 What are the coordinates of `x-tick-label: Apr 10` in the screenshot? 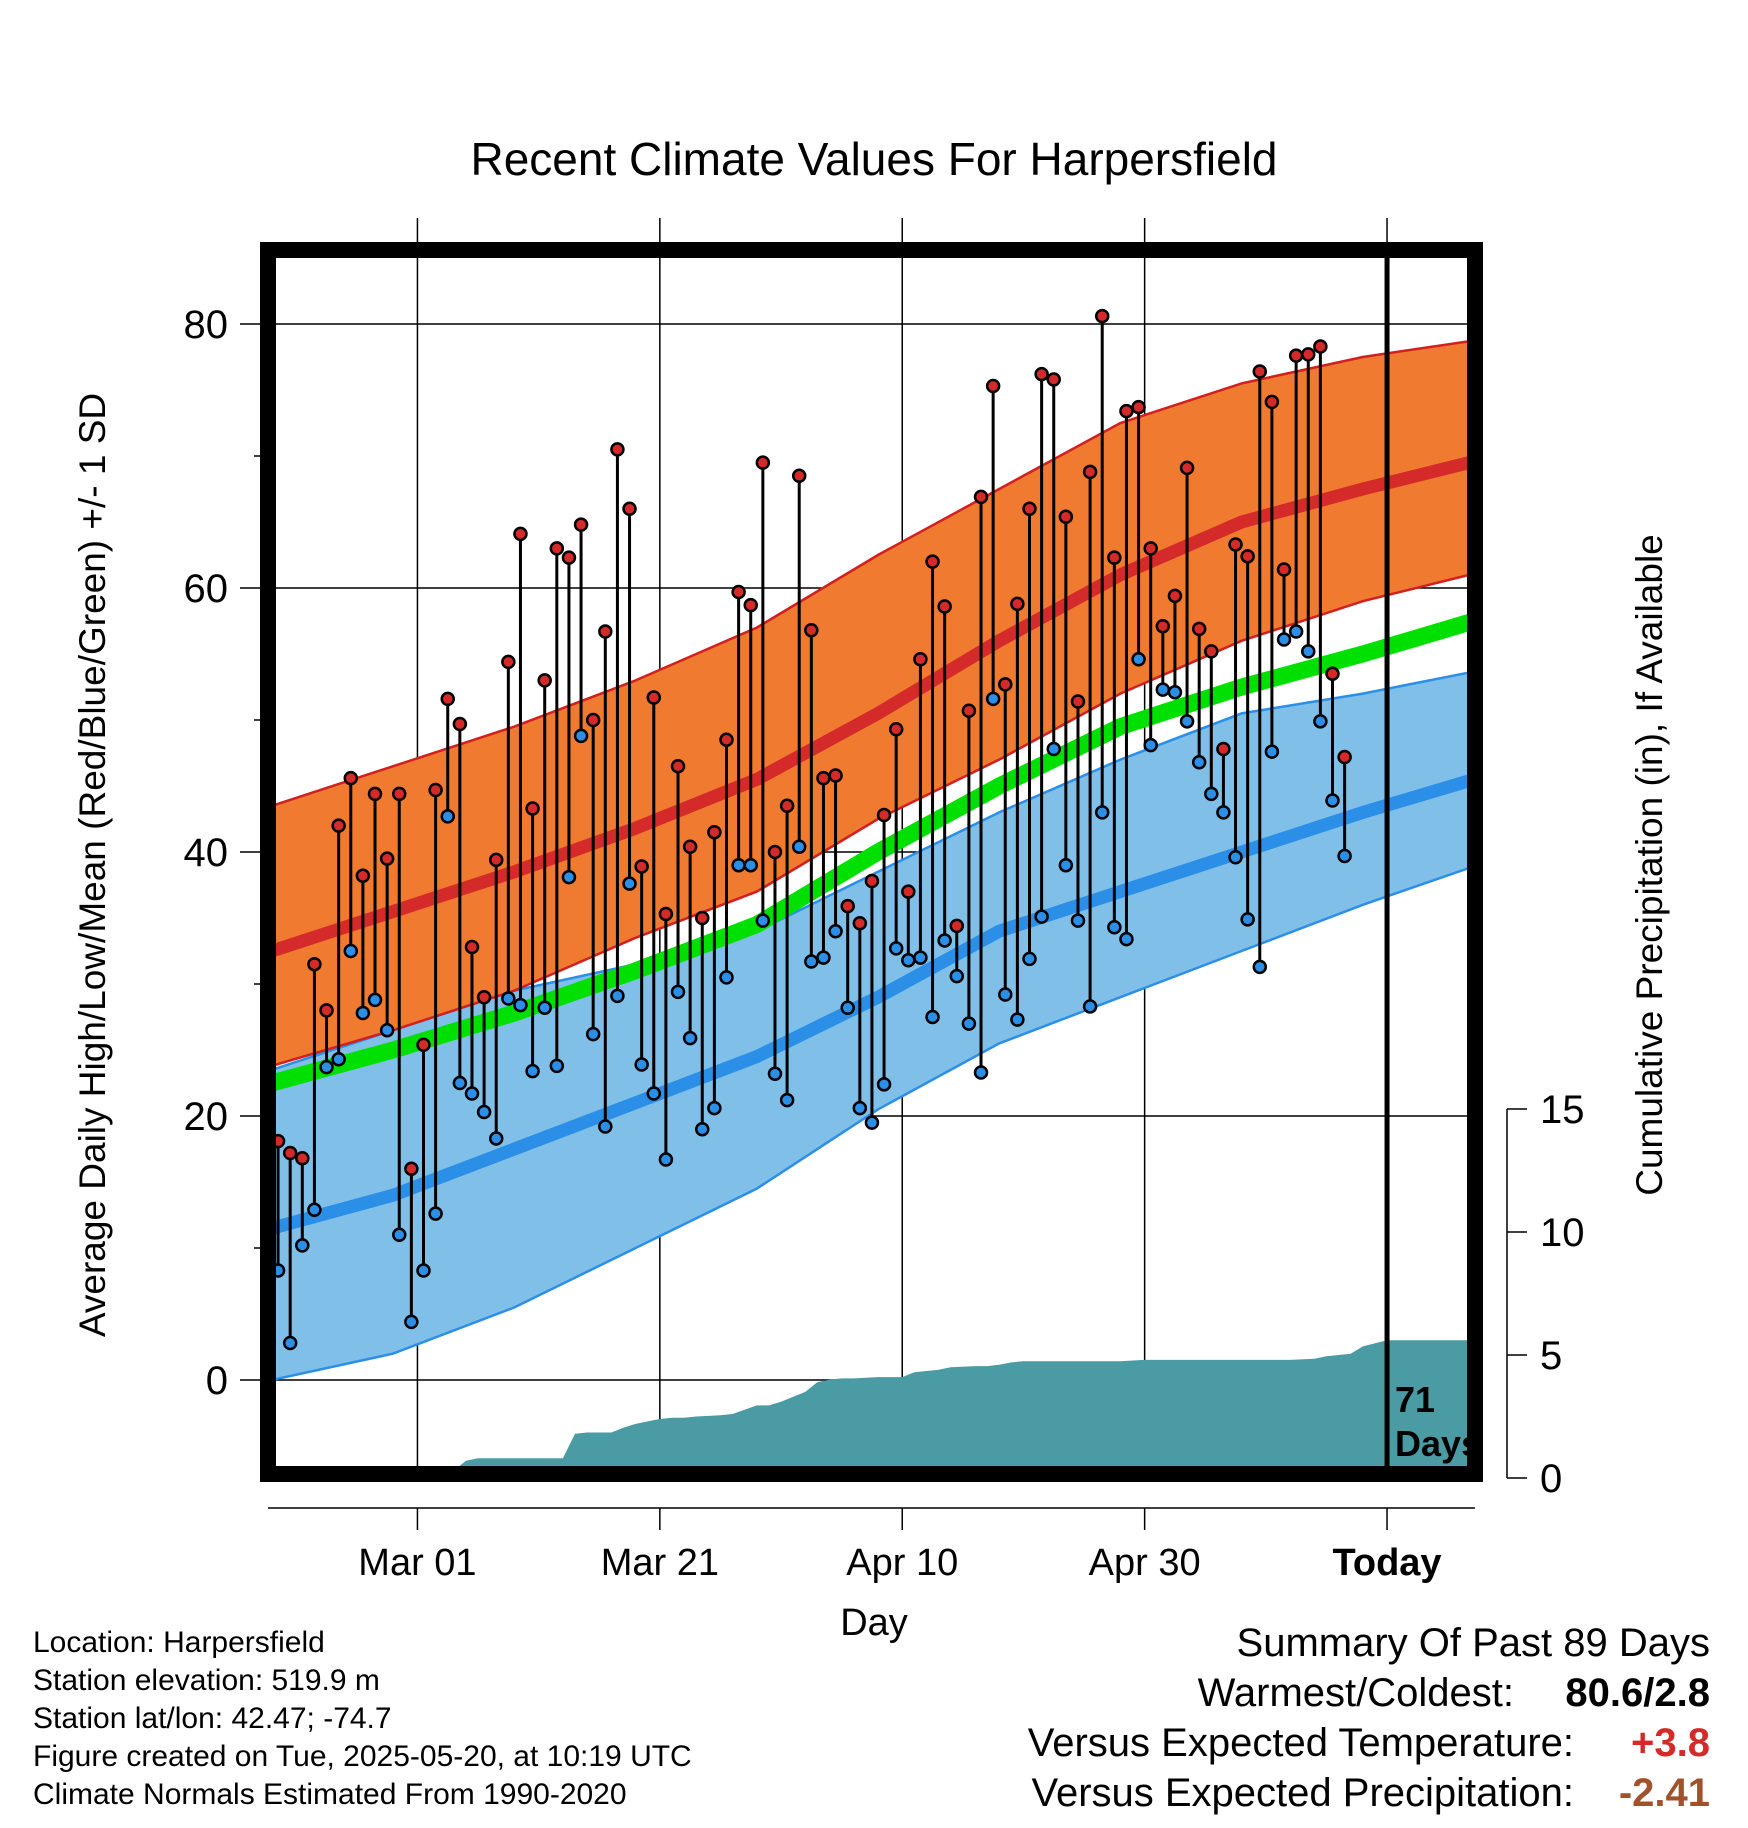 It's located at (902, 1563).